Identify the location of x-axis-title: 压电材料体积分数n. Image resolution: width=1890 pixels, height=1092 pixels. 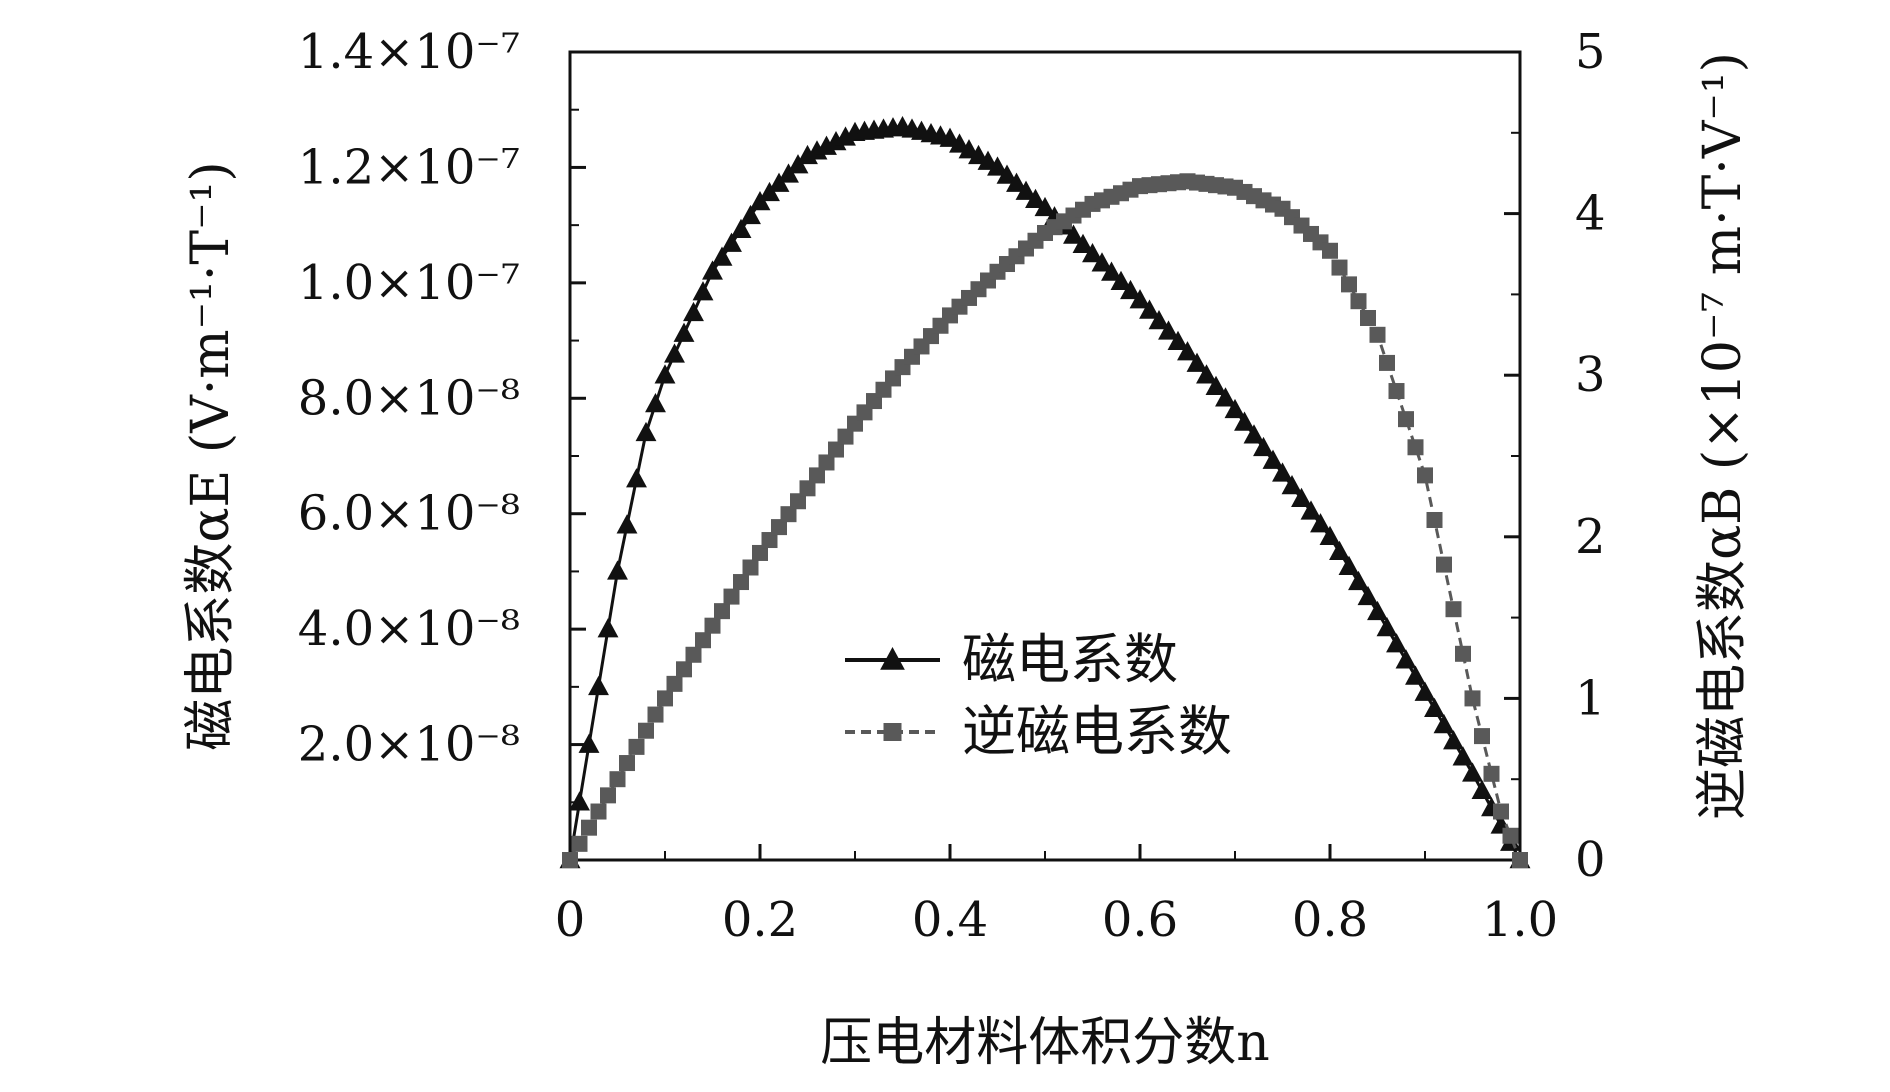
(1045, 1043).